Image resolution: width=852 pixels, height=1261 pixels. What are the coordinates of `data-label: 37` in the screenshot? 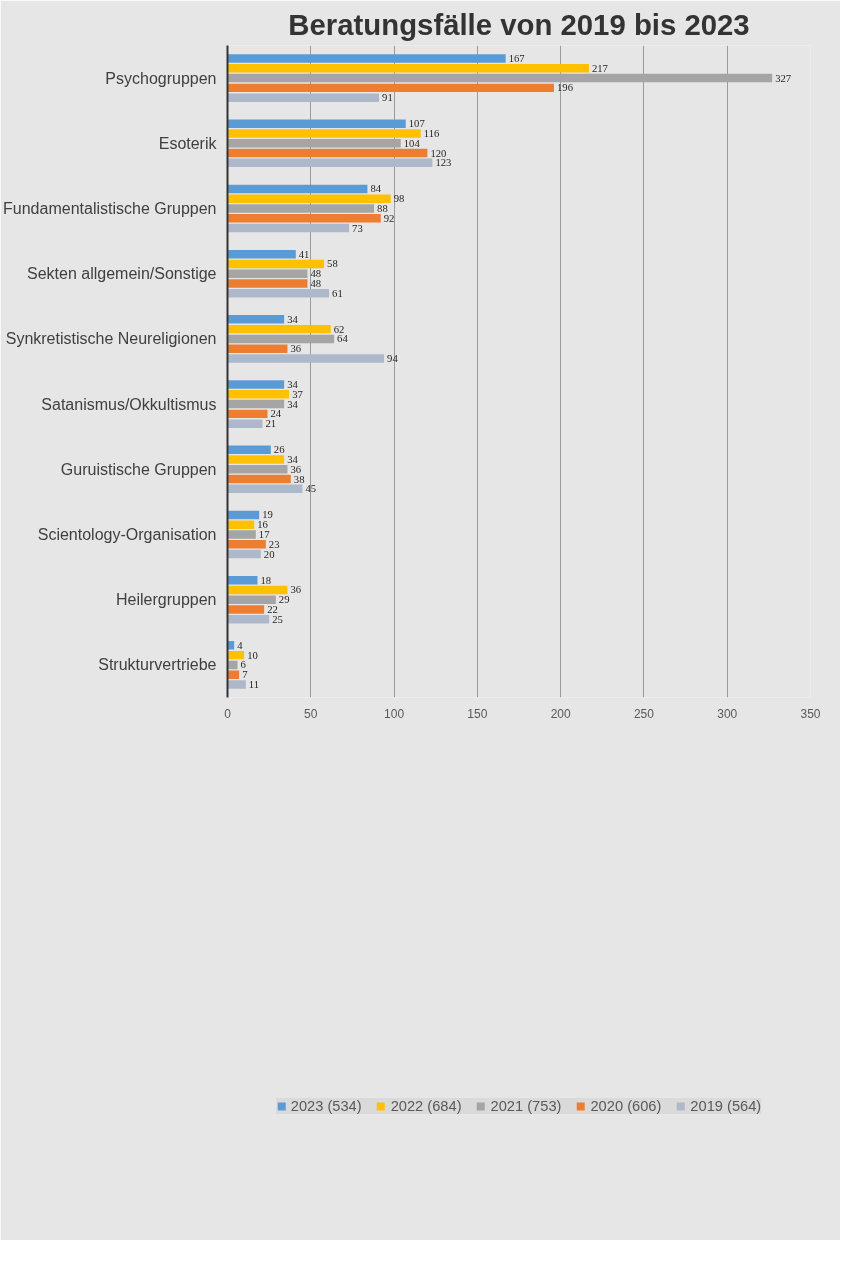 It's located at (298, 394).